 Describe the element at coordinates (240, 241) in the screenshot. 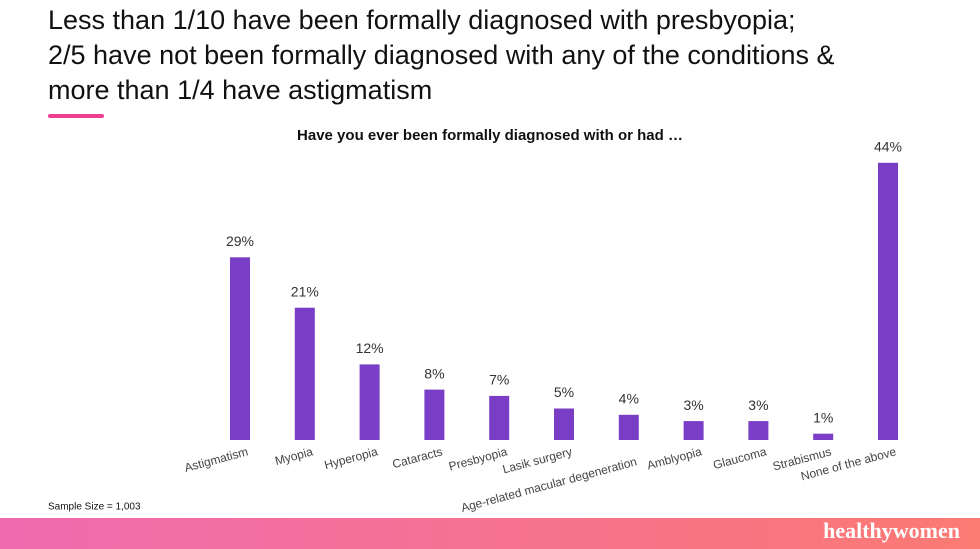

I see `value-label: 29%` at that location.